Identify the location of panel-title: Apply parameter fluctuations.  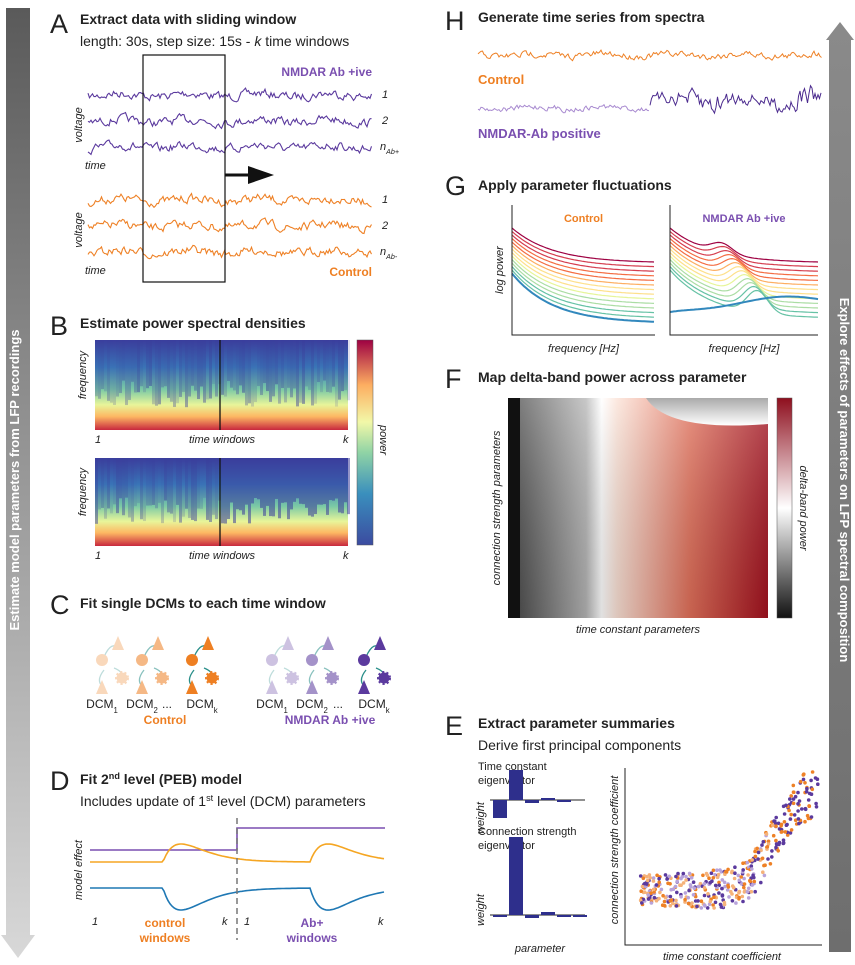
(575, 185).